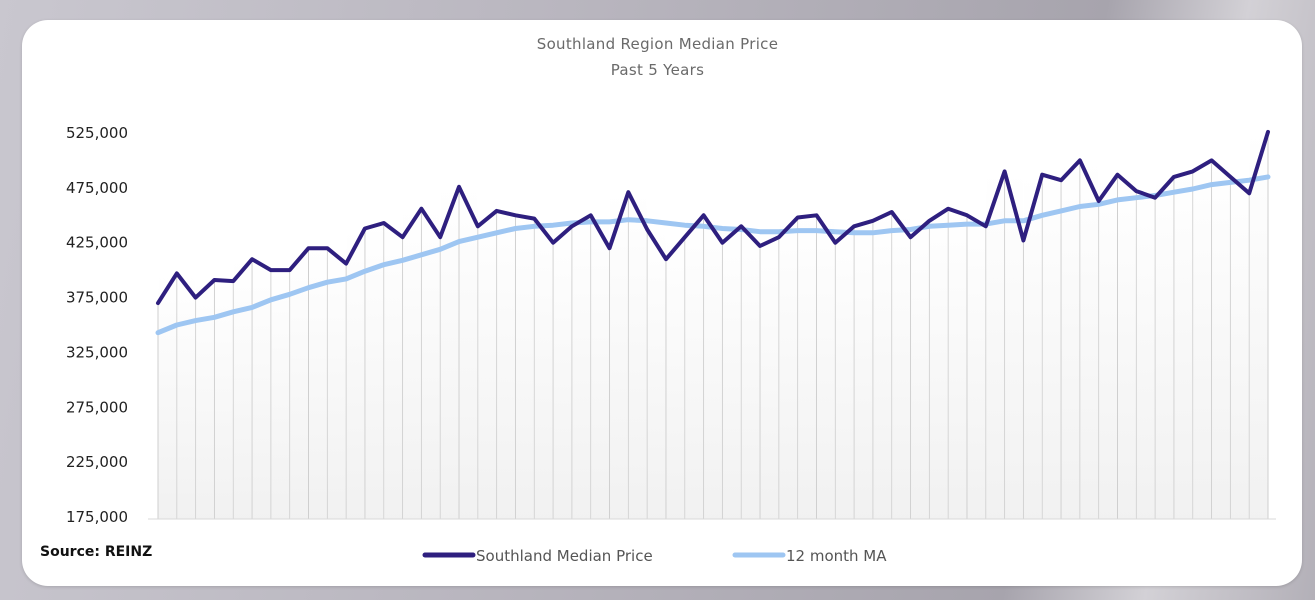  I want to click on y-tick-label: 225,000, so click(97, 462).